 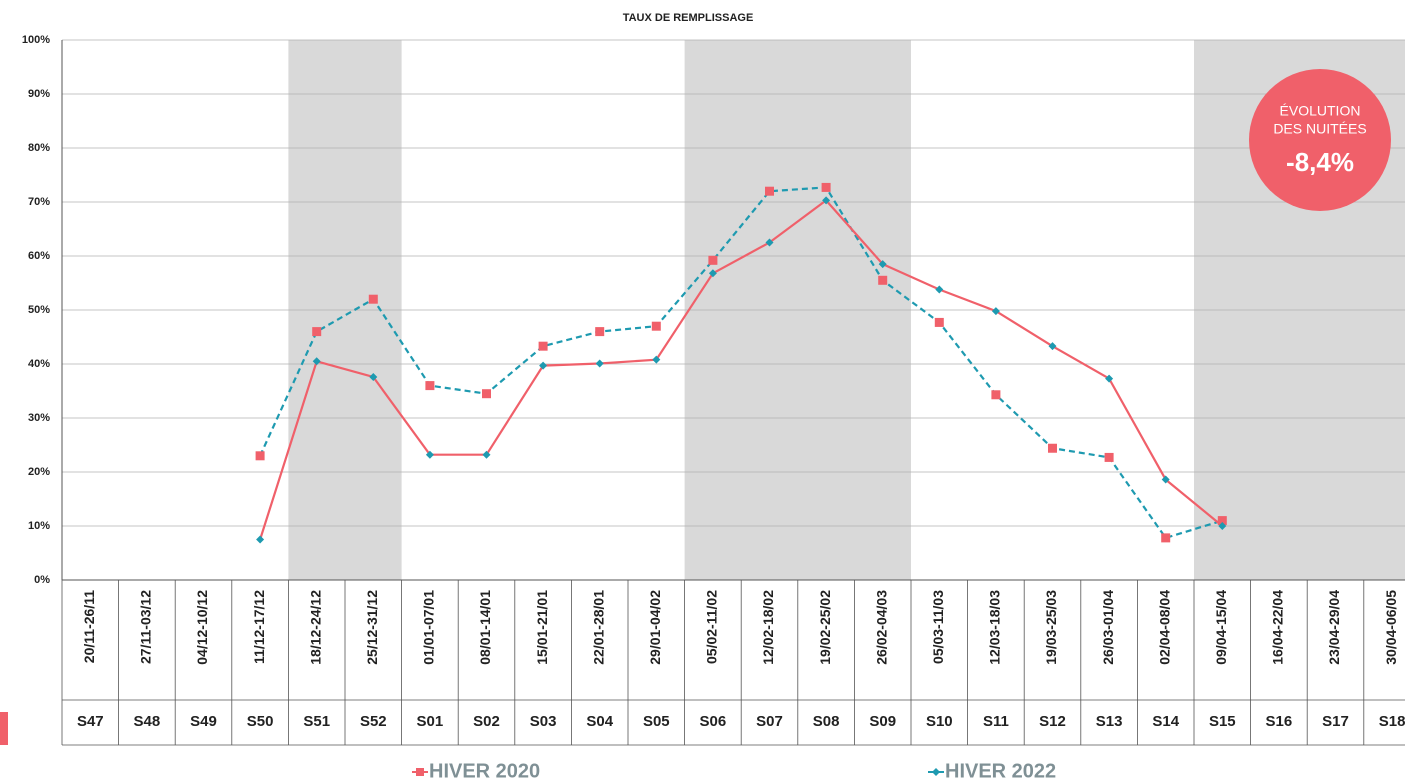 What do you see at coordinates (373, 721) in the screenshot?
I see `x-tick-label: S52` at bounding box center [373, 721].